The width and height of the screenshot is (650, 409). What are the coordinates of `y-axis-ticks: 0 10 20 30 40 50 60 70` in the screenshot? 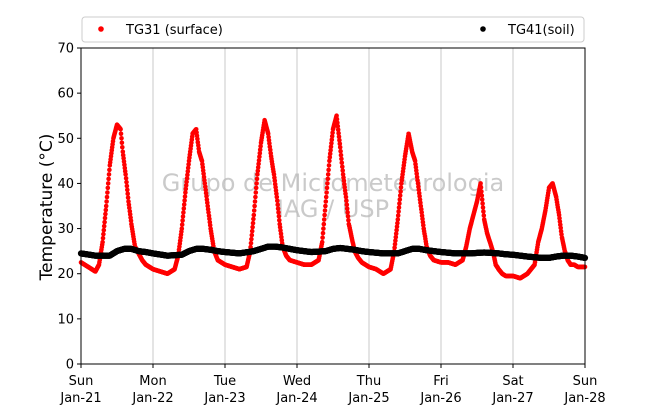 It's located at (69, 207).